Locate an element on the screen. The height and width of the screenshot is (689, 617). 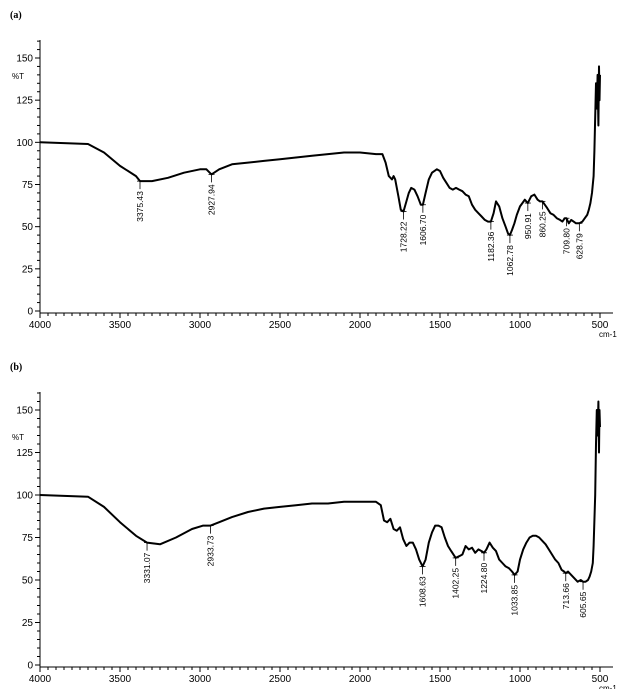
peak-label: 605.65 is located at coordinates (583, 604).